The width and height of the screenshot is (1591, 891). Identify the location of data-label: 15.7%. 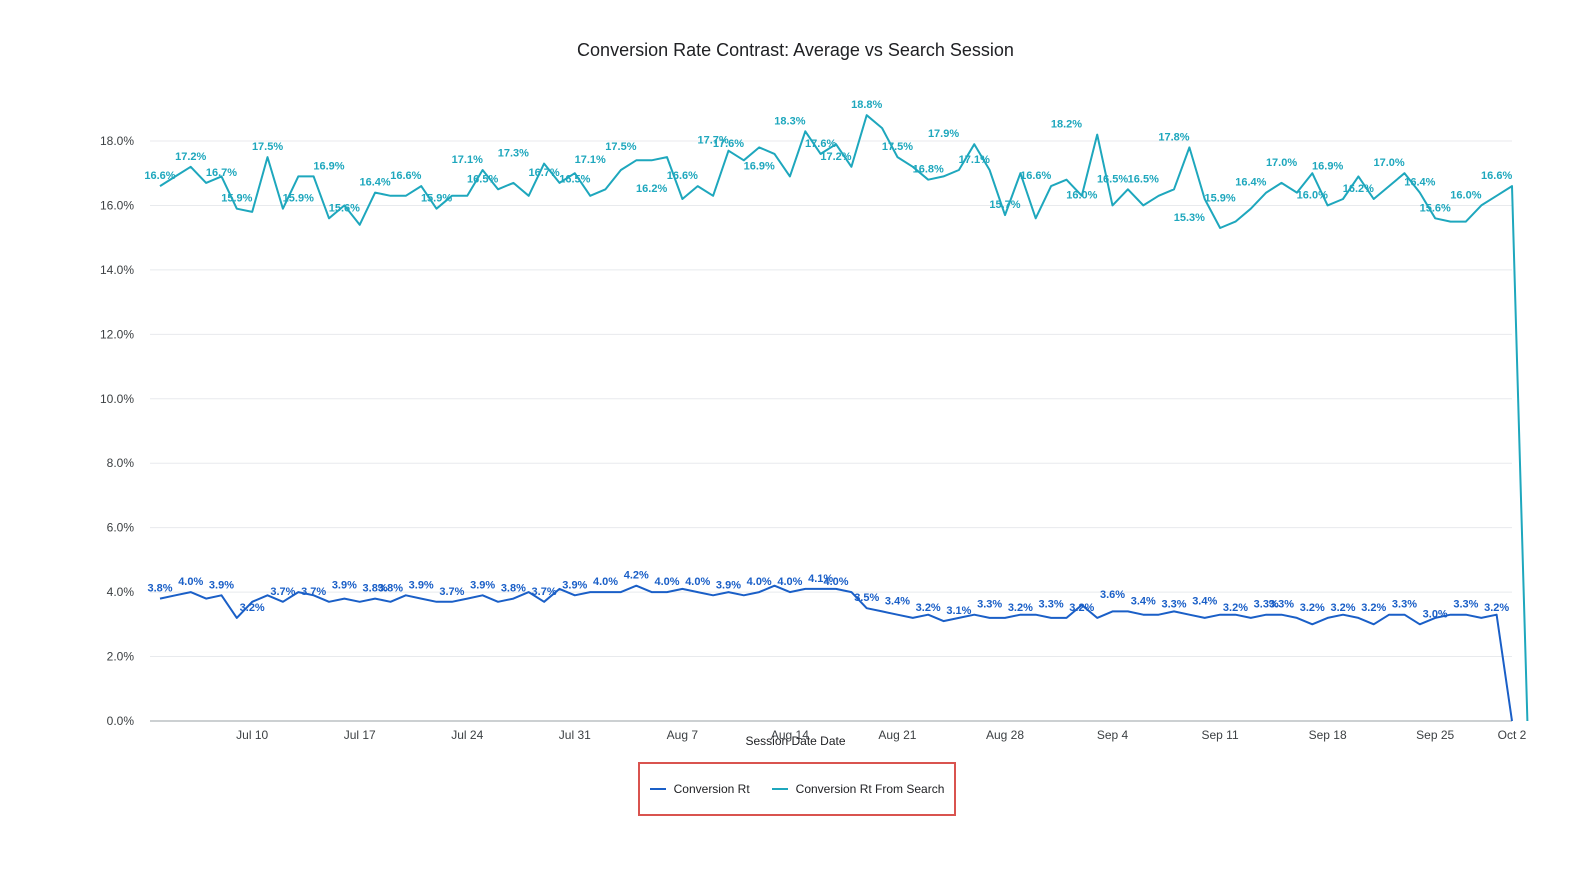
(1004, 205).